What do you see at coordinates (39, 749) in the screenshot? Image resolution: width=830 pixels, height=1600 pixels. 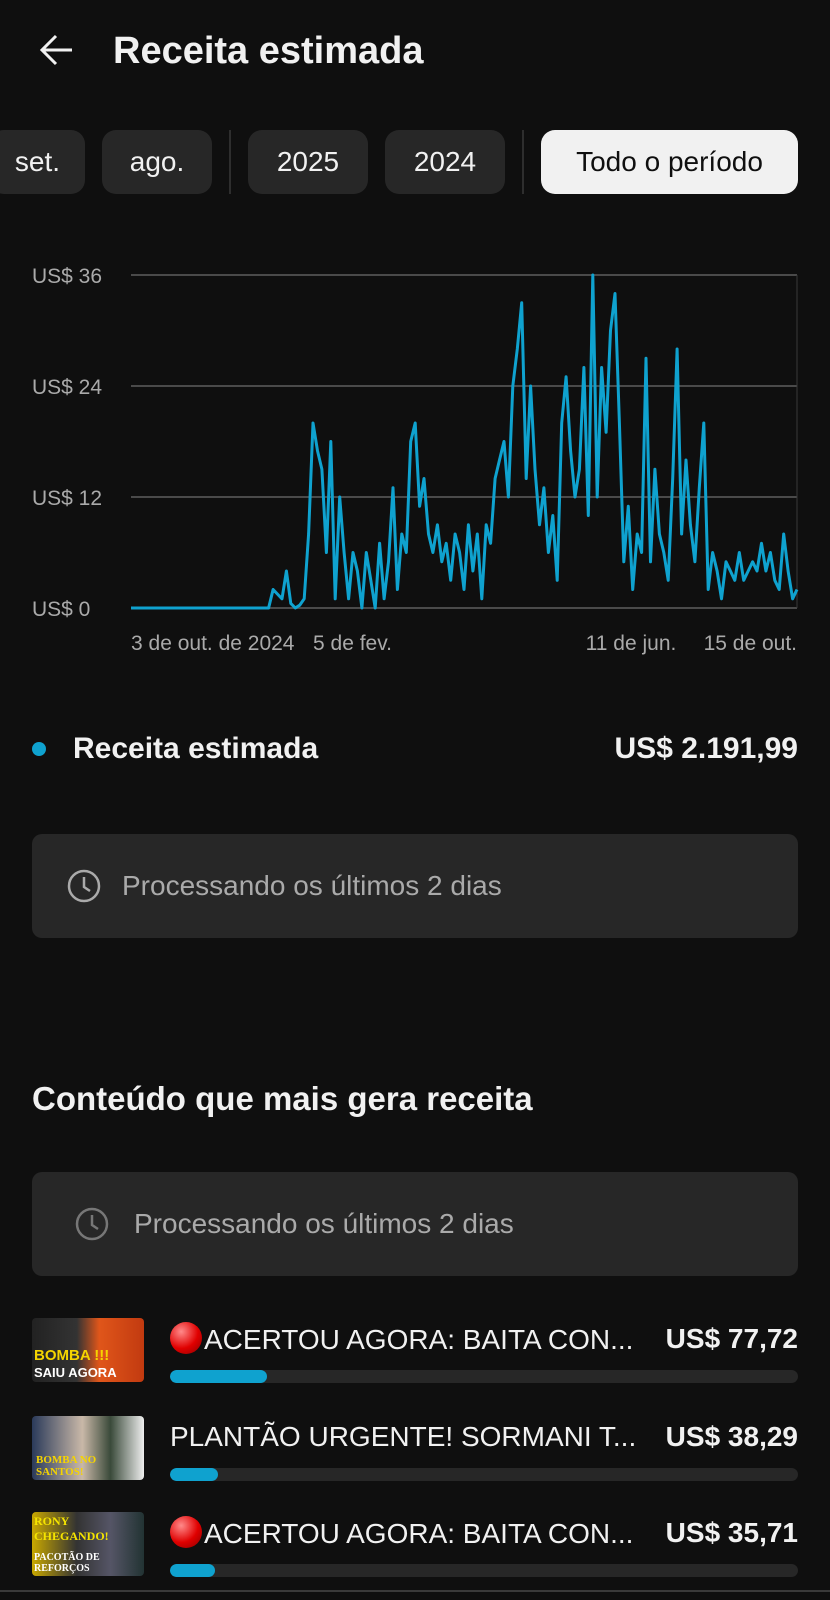 I see `legend-dot` at bounding box center [39, 749].